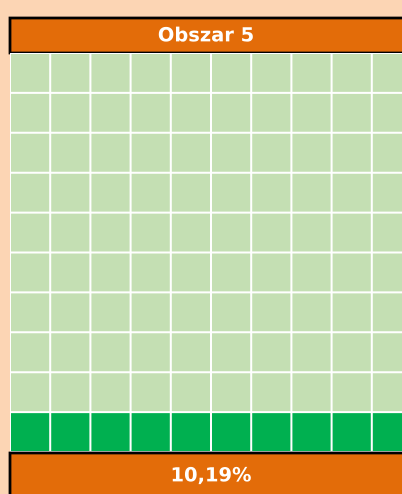 The width and height of the screenshot is (402, 494). What do you see at coordinates (211, 475) in the screenshot?
I see `data-label: 10,19%` at bounding box center [211, 475].